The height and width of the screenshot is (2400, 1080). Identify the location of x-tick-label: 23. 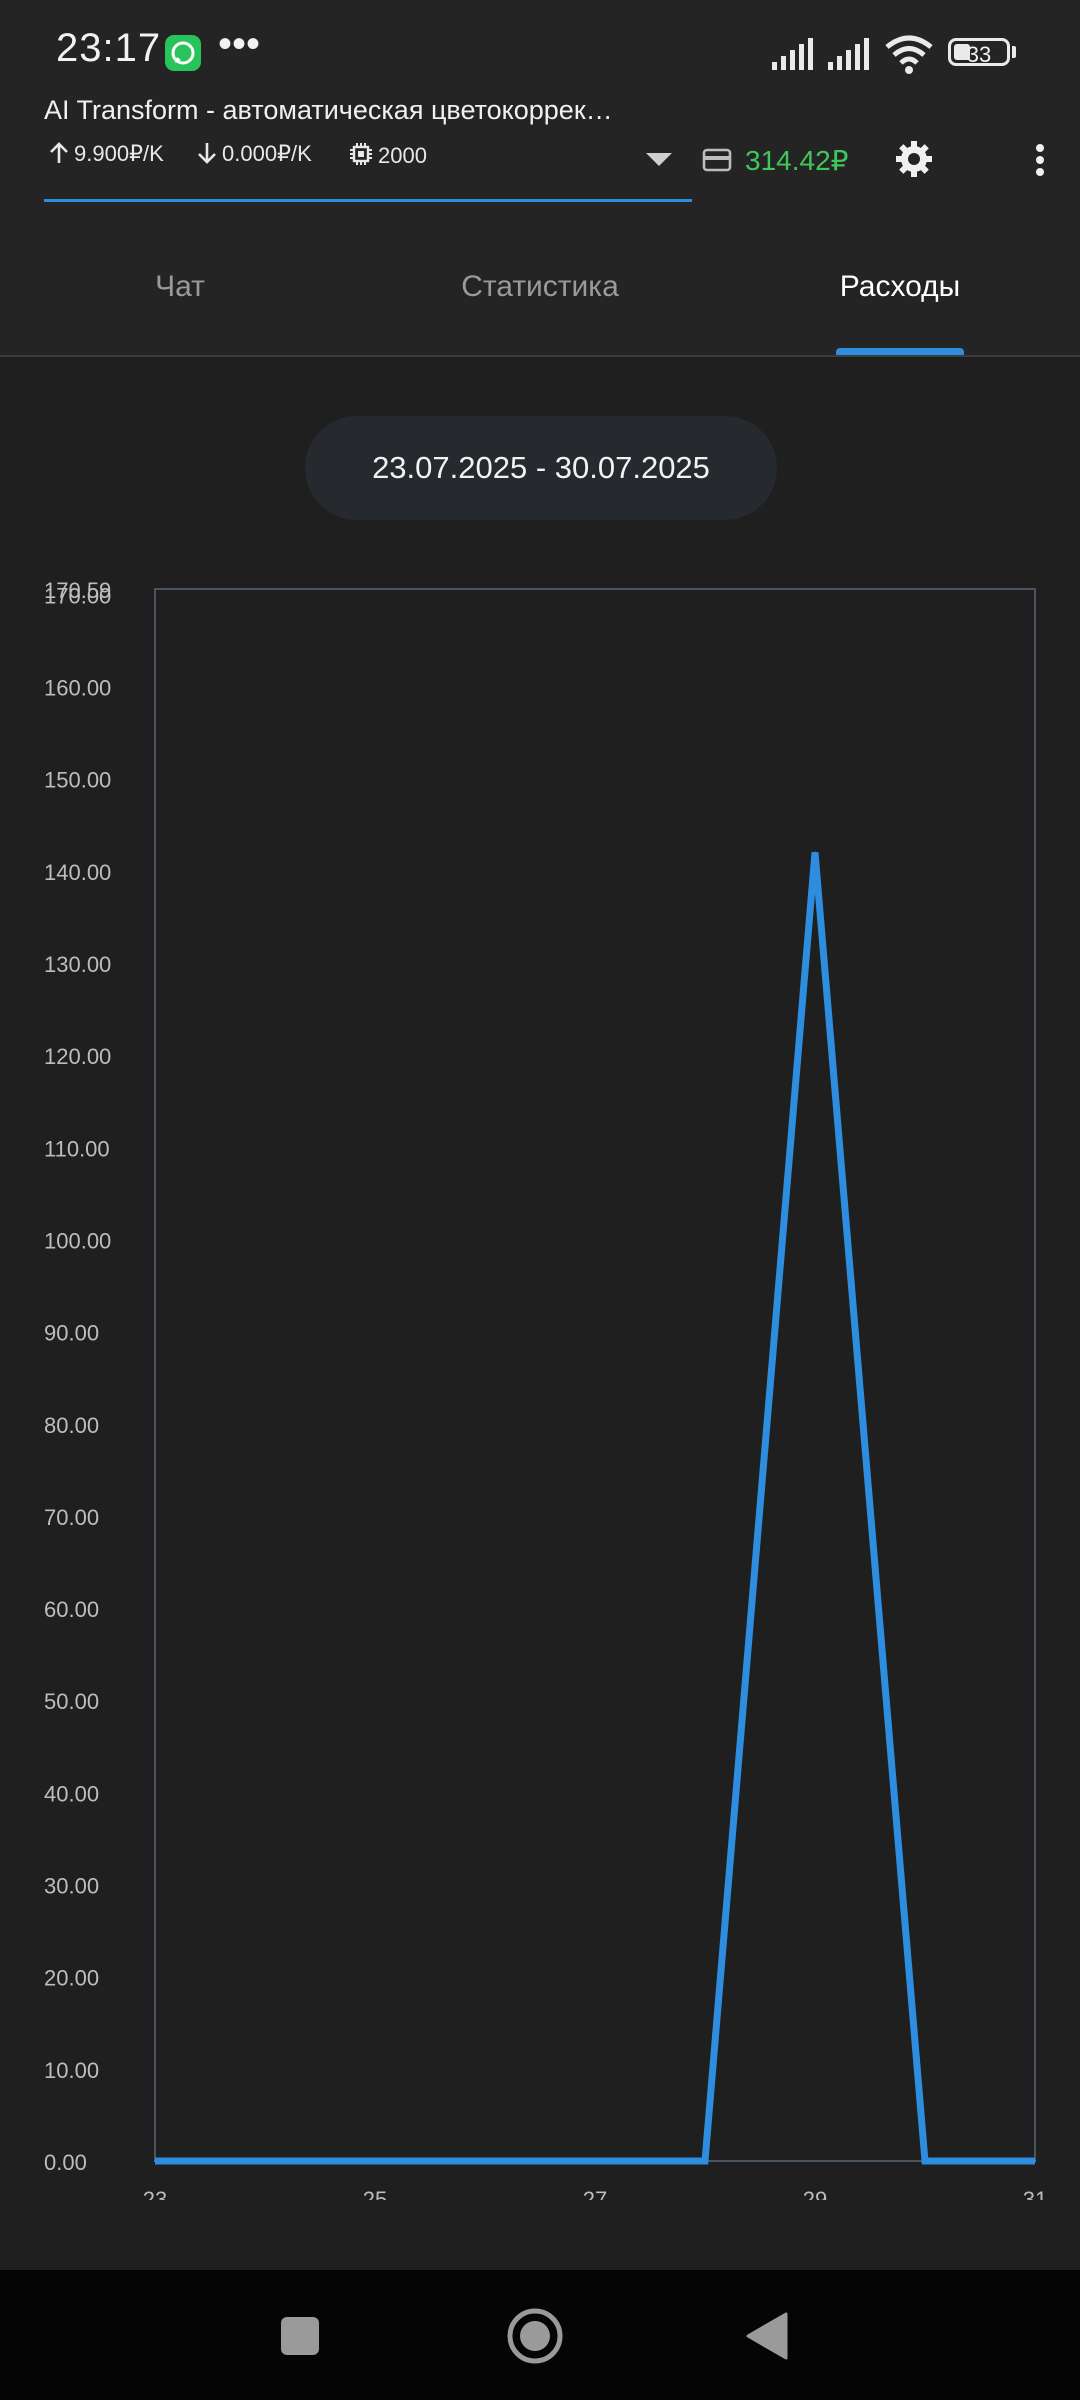
(155, 2193).